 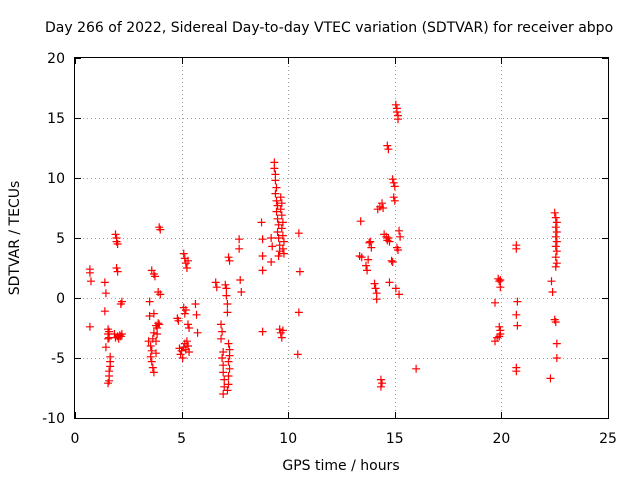 I want to click on y-tick-label: 5, so click(x=60, y=239).